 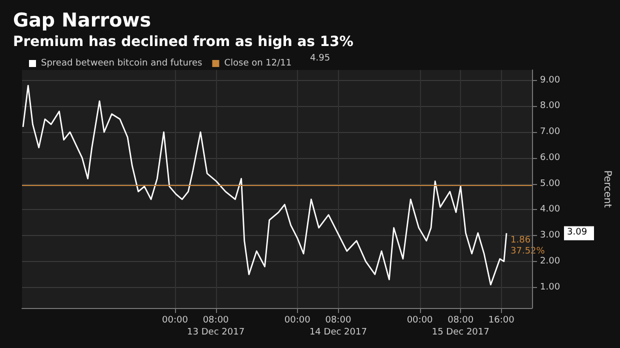 I want to click on legend-label: Close on 12/11, so click(x=258, y=63).